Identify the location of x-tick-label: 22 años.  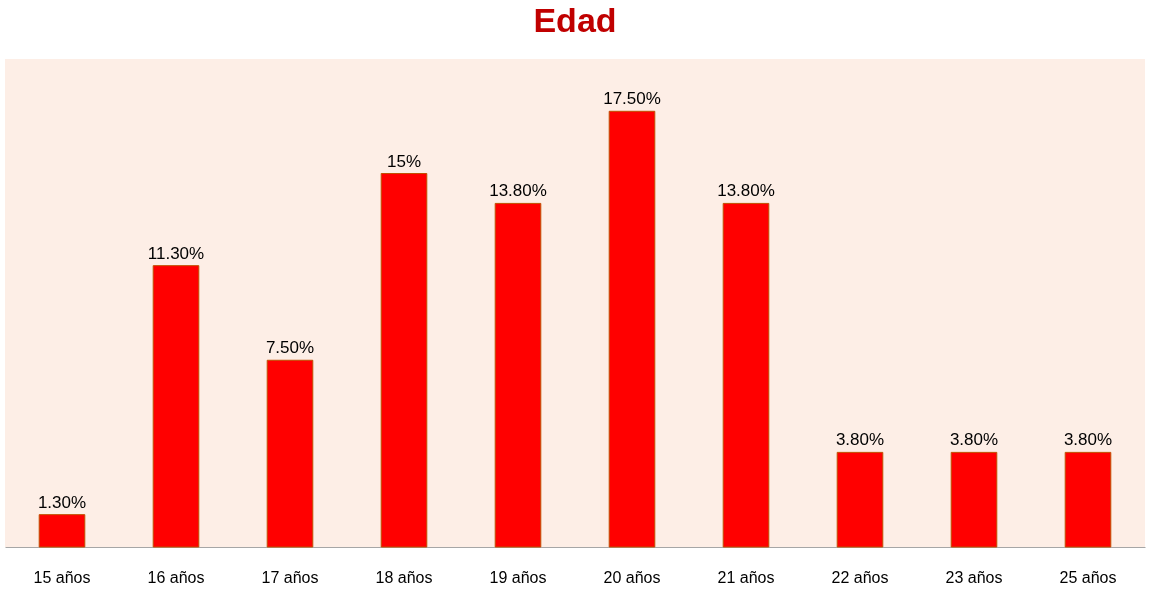
(860, 577).